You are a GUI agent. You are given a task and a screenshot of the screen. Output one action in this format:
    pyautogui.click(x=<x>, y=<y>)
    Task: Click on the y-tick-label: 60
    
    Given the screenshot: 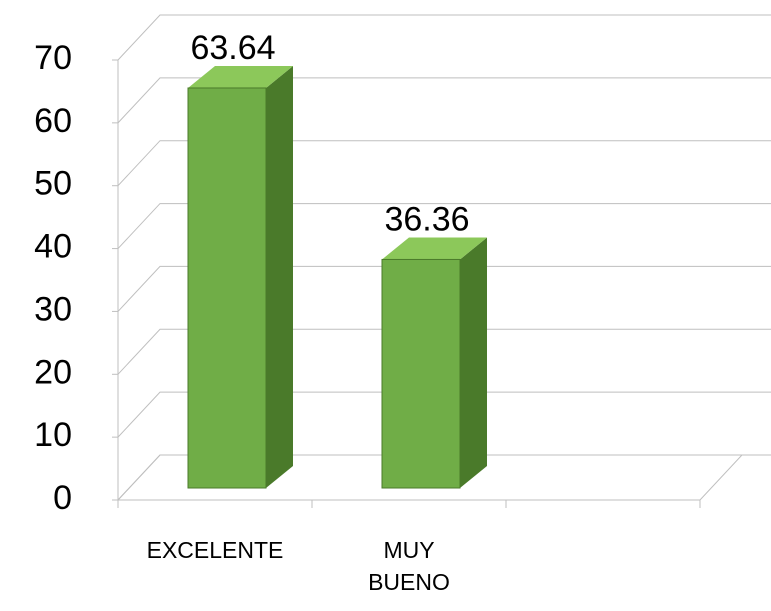 What is the action you would take?
    pyautogui.click(x=53, y=121)
    